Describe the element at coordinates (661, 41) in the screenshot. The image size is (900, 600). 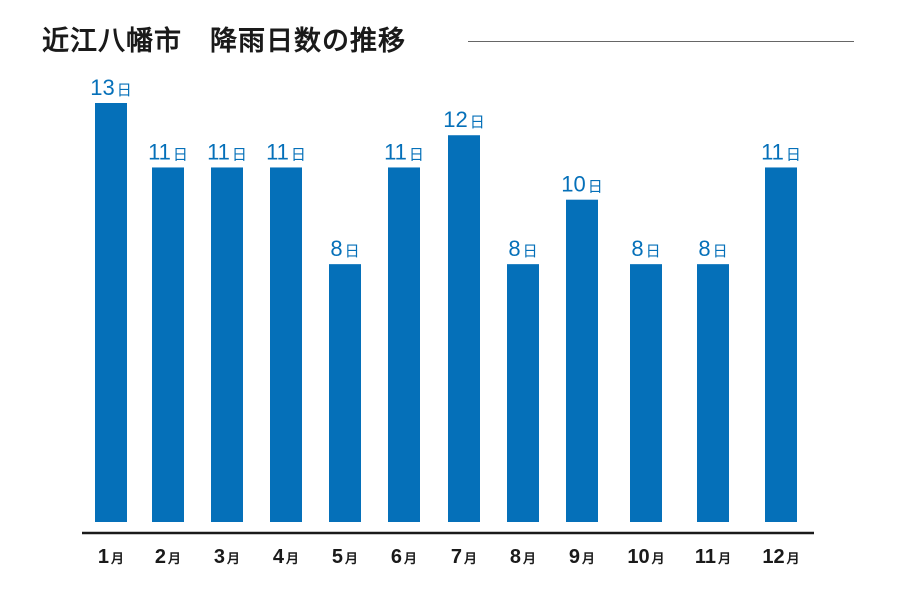
I see `title-divider` at that location.